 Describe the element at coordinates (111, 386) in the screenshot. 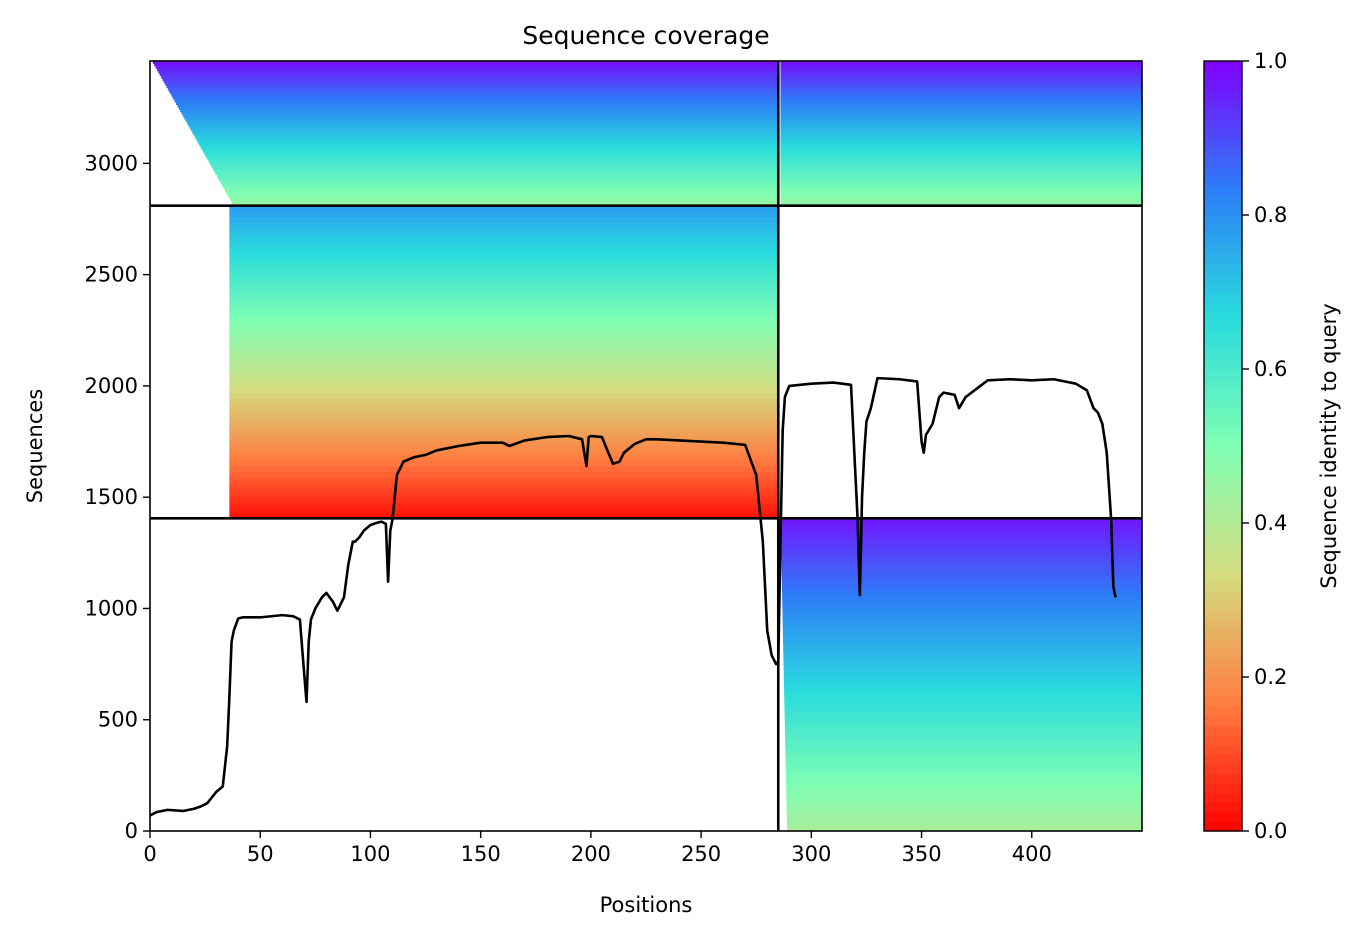

I see `y-tick-label: 2000` at that location.